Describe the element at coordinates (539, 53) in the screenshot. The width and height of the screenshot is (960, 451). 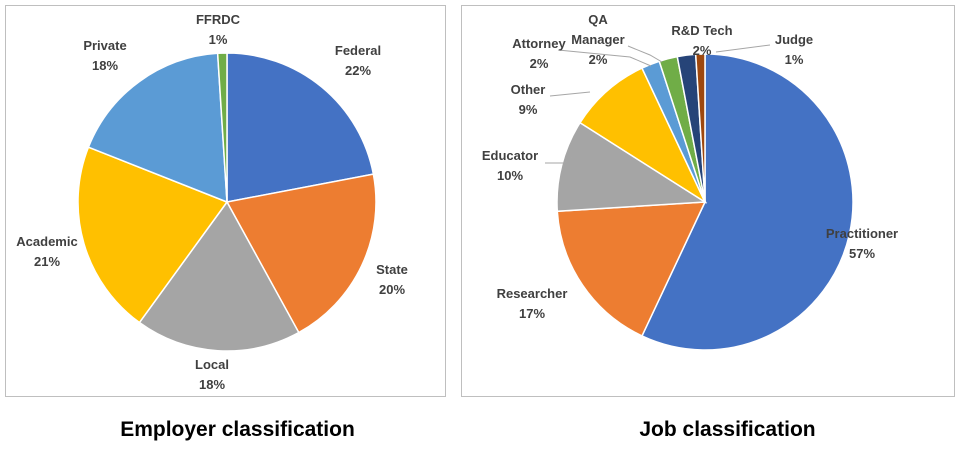
I see `data-label-attorney: Attorney 2%` at that location.